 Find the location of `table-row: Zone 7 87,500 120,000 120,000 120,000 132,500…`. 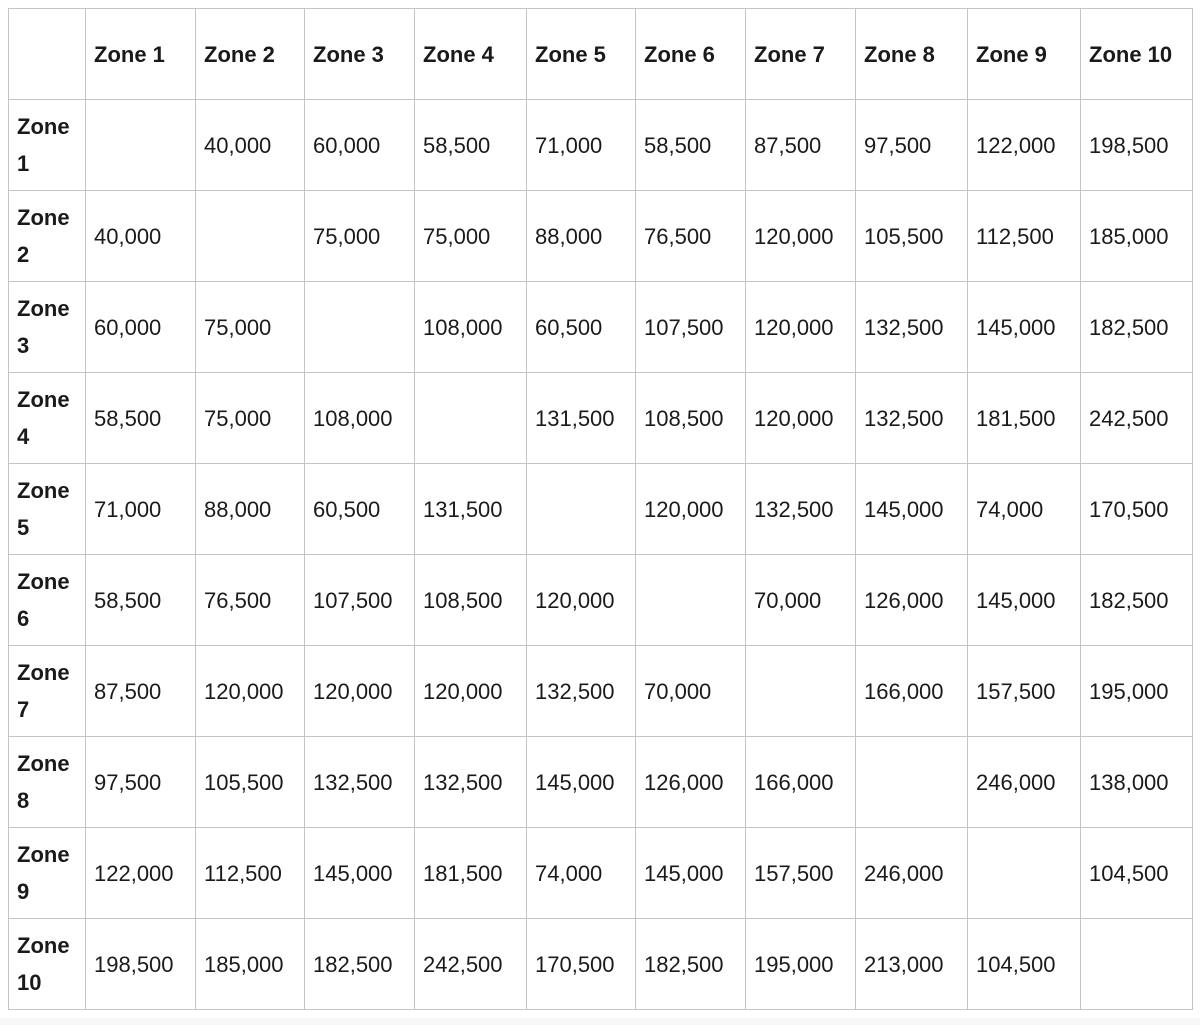

table-row: Zone 7 87,500 120,000 120,000 120,000 132,500… is located at coordinates (600, 691).